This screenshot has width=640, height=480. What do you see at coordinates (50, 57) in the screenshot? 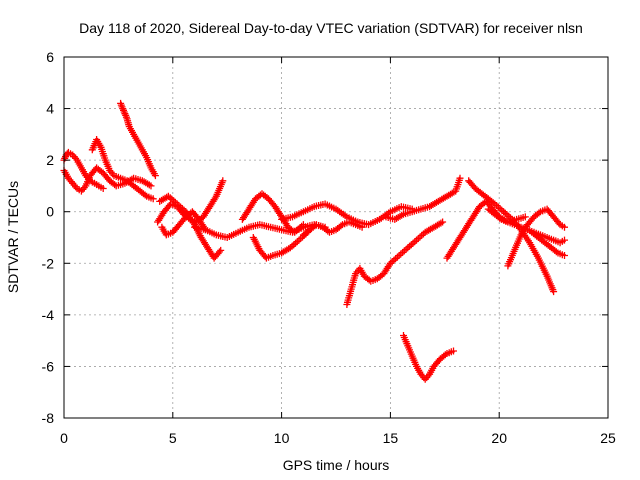
I see `y-tick-label: 6` at bounding box center [50, 57].